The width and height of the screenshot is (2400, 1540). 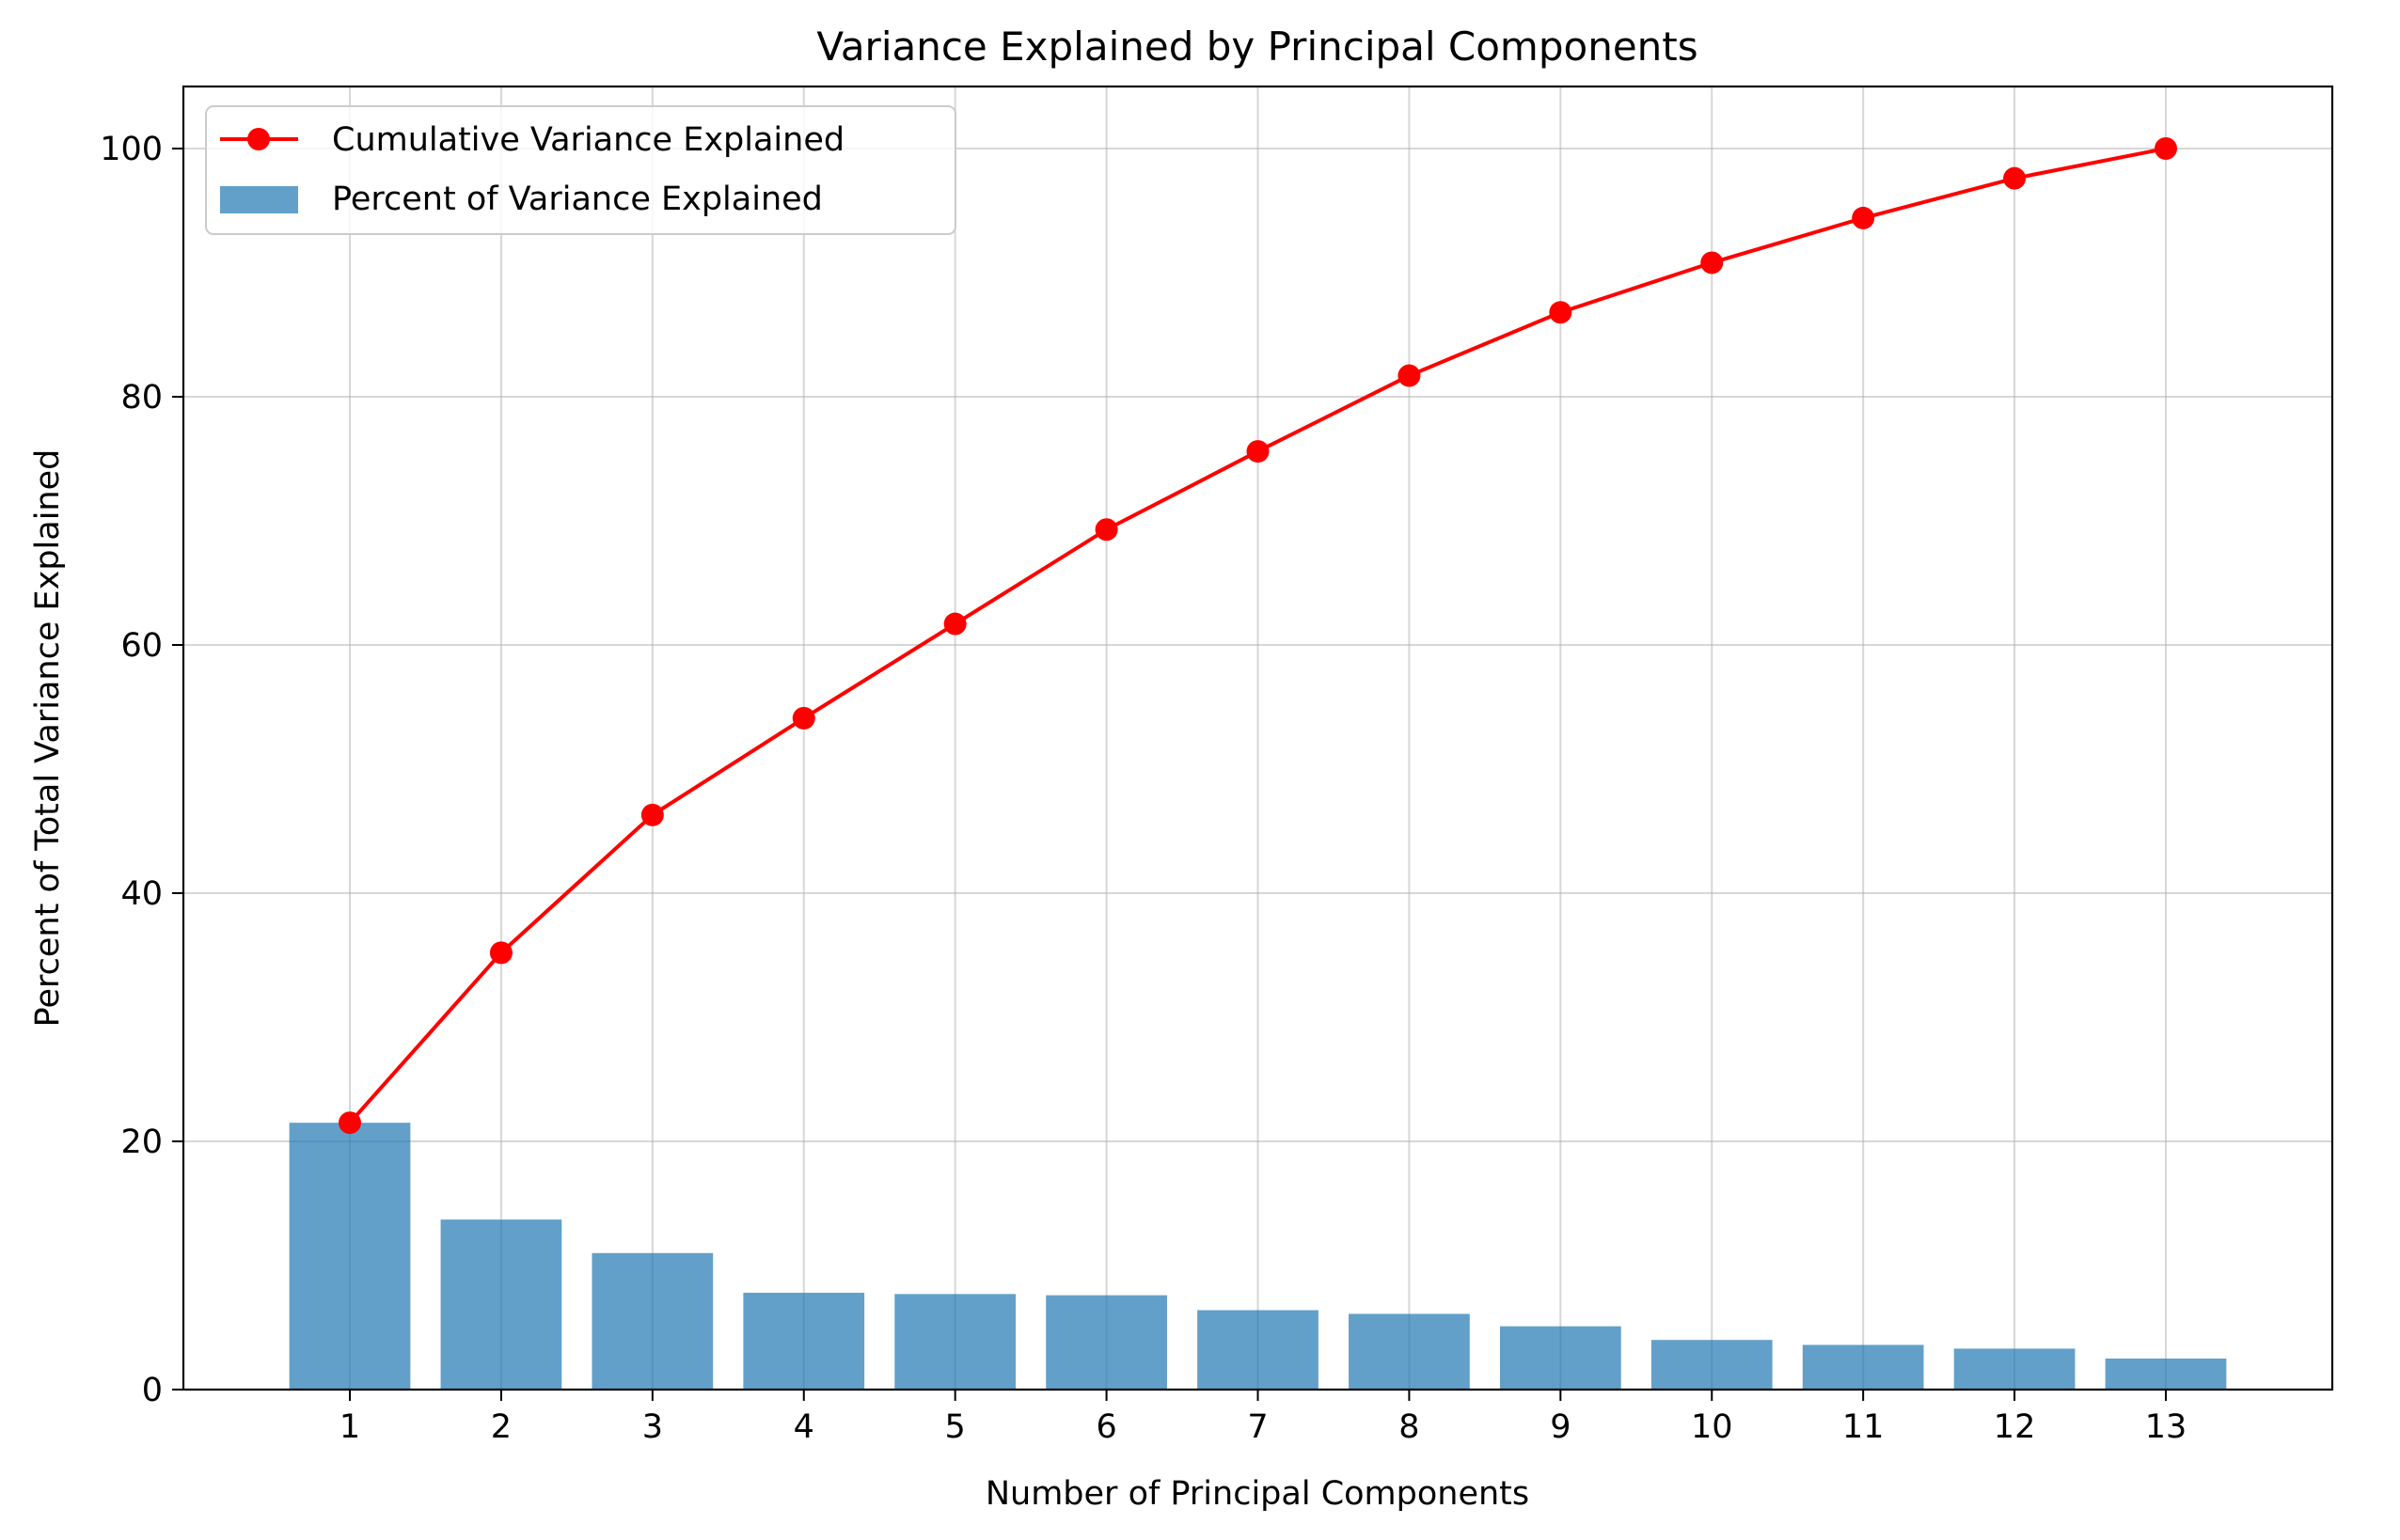 I want to click on y-tick-label-20: 20, so click(x=141, y=1142).